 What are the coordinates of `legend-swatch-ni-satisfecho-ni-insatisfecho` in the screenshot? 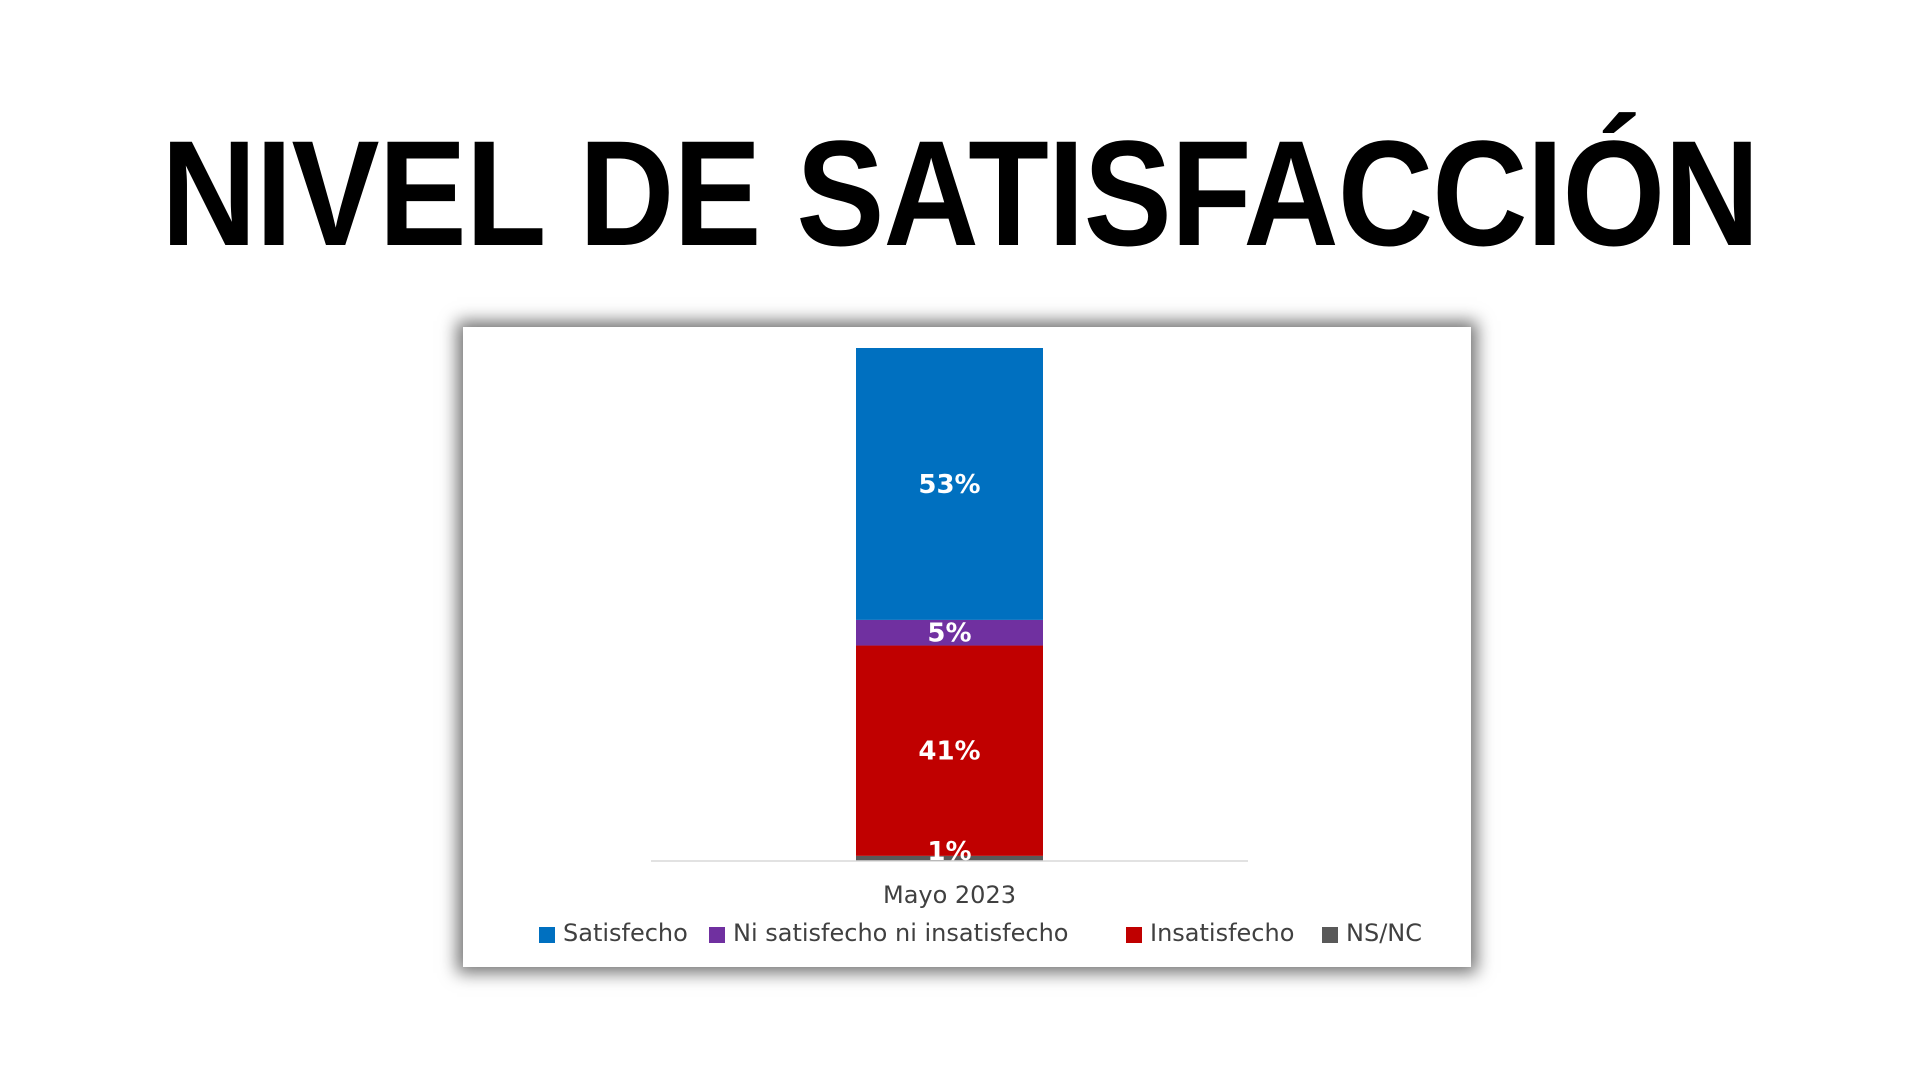 It's located at (717, 935).